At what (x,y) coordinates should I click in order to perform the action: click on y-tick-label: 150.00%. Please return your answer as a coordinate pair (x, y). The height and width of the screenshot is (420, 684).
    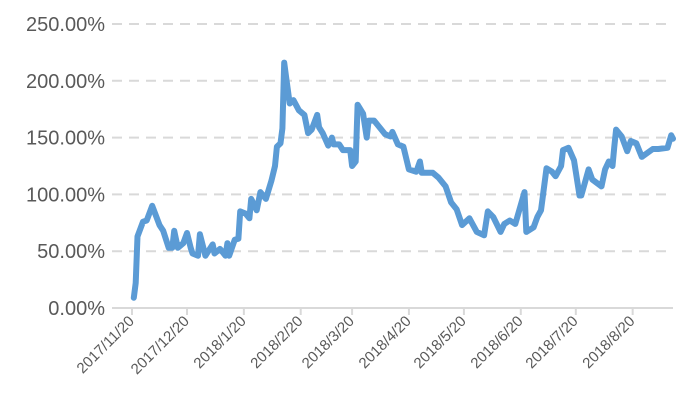
    Looking at the image, I should click on (65, 139).